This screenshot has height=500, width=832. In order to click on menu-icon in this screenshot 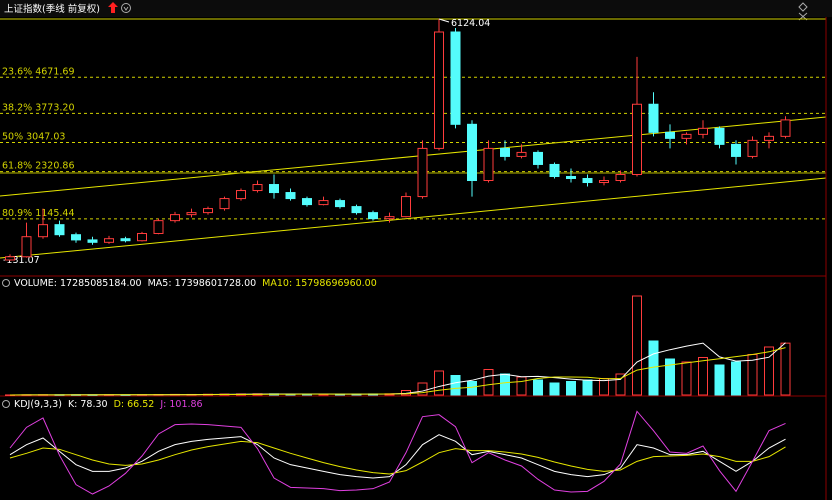, I will do `click(126, 8)`.